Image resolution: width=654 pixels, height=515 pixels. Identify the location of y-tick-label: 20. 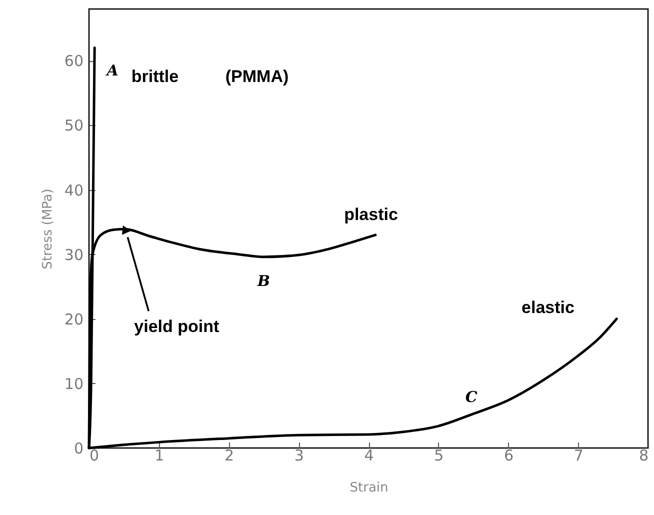
(74, 319).